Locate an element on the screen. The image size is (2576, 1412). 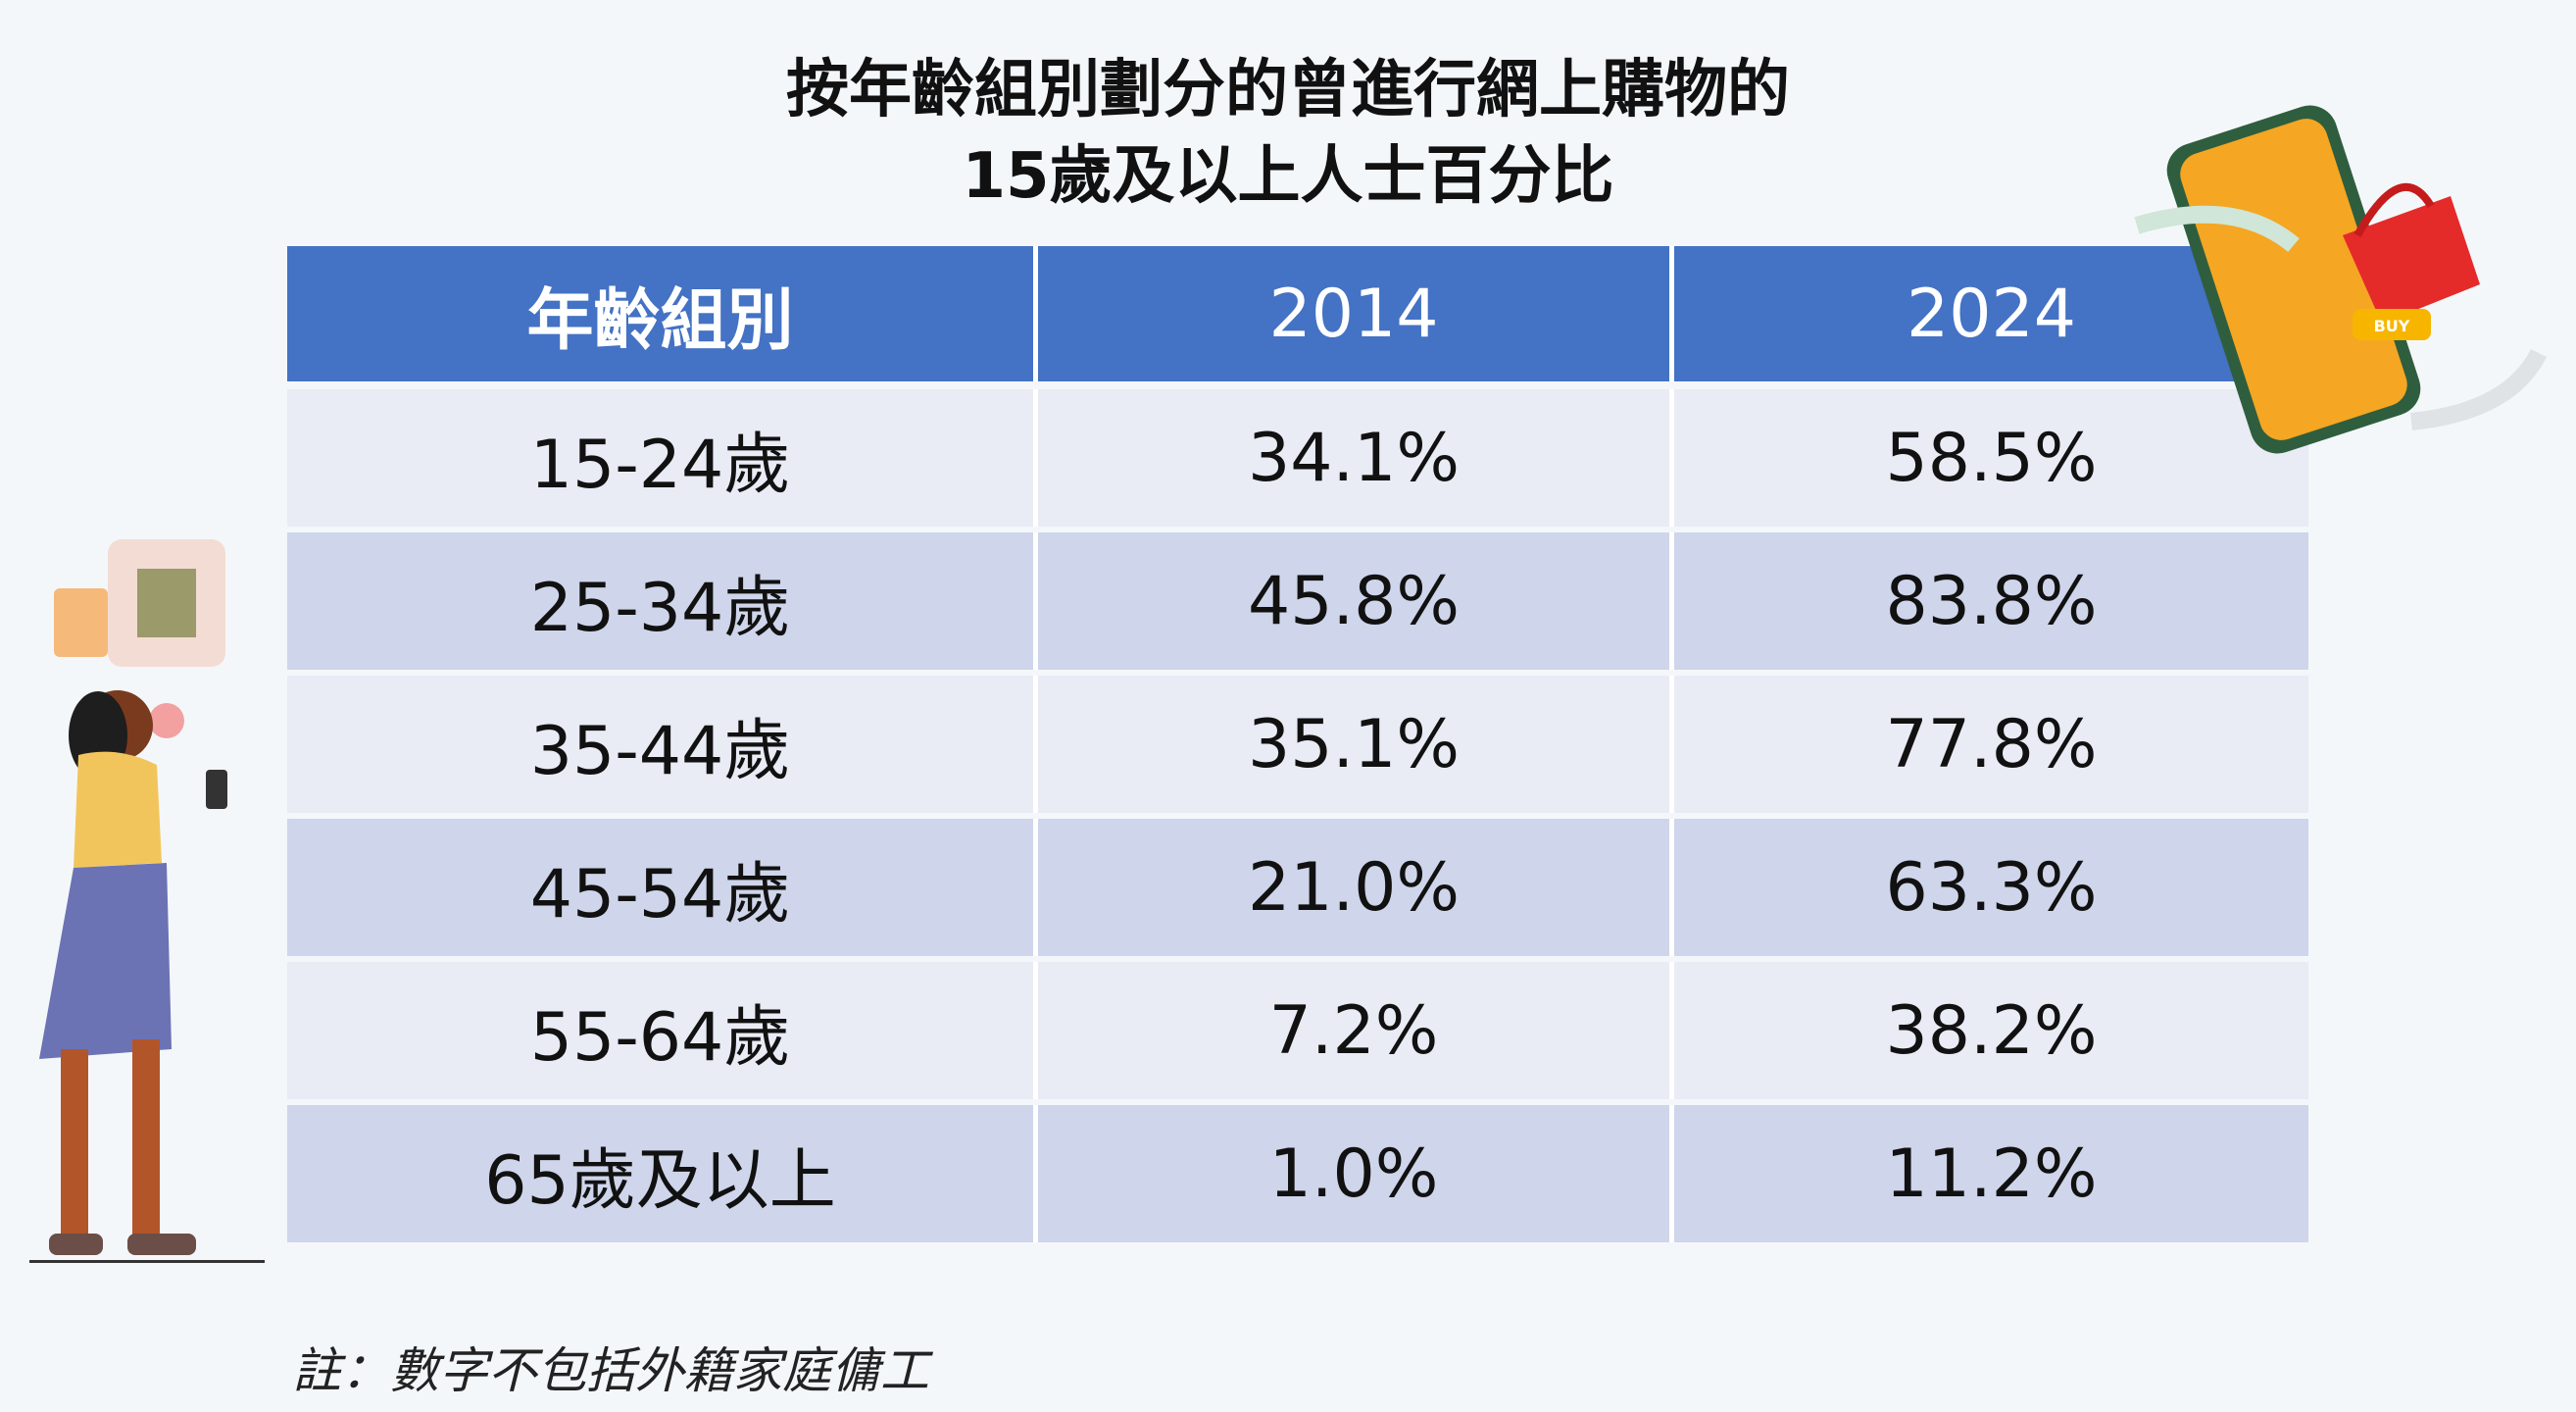
table-row: 25-34歲 45.8% 83.8% is located at coordinates (1297, 601).